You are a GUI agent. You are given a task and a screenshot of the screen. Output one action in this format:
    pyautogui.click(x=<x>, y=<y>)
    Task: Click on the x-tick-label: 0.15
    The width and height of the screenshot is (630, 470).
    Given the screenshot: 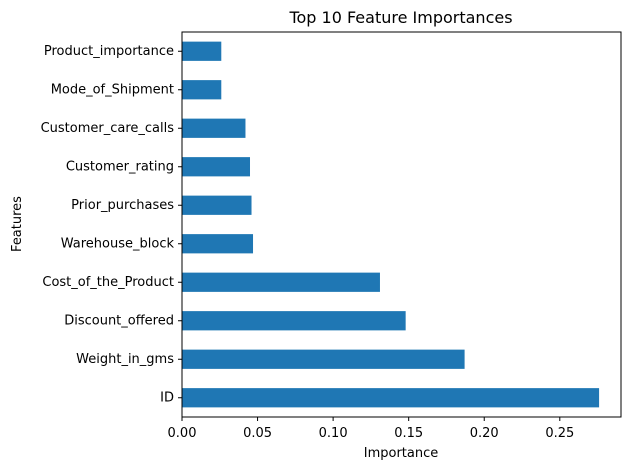 What is the action you would take?
    pyautogui.click(x=408, y=433)
    